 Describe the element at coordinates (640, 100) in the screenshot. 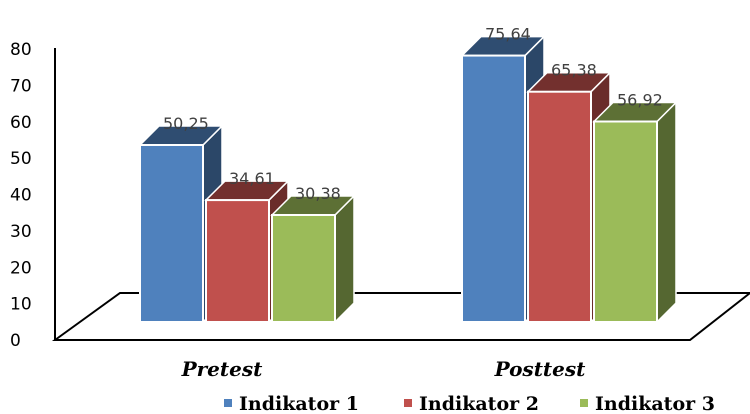

I see `data-label: 56,92` at that location.